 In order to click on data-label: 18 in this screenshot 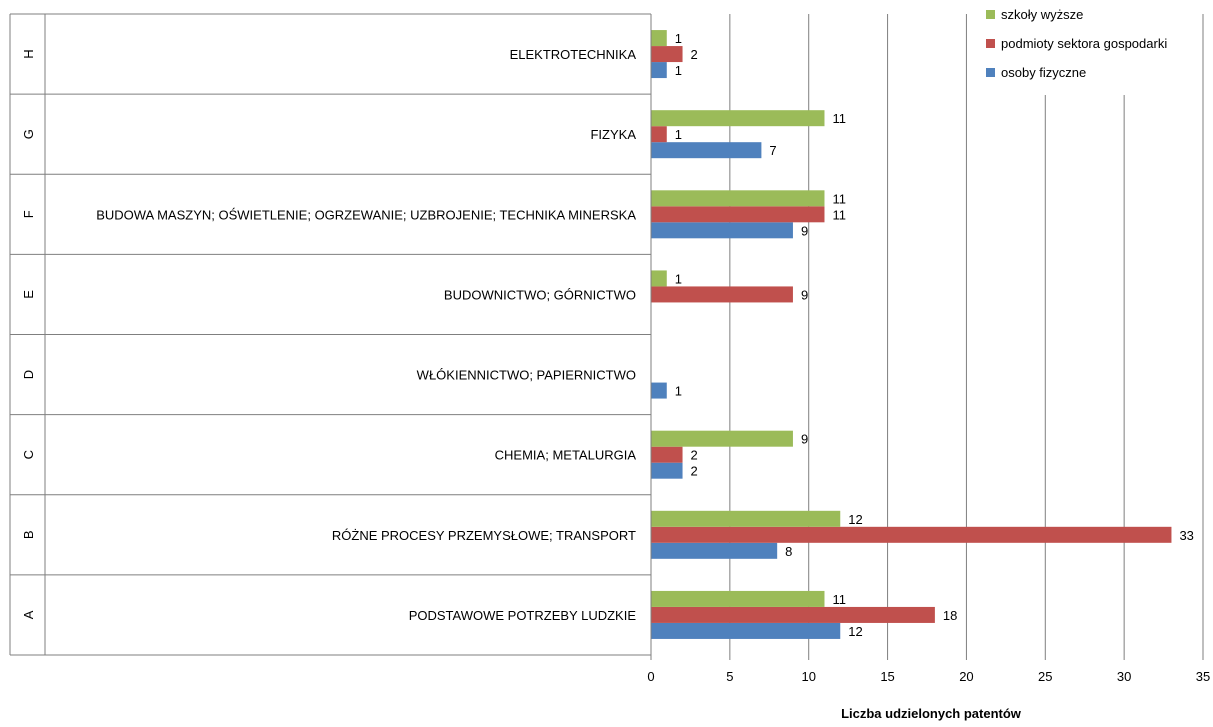, I will do `click(950, 615)`.